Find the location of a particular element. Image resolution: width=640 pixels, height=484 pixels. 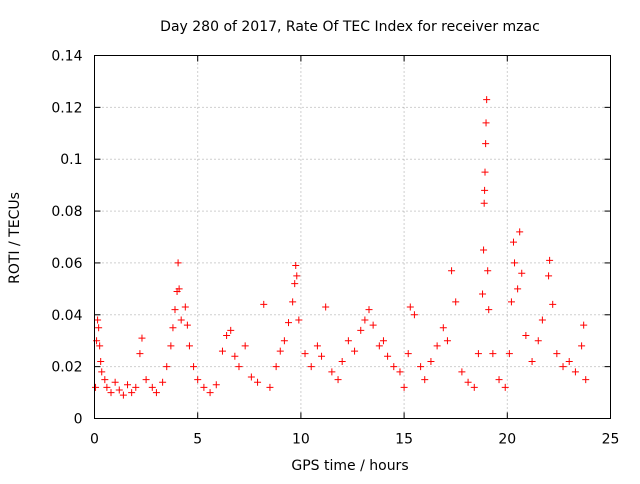

y-tick-label: 0.14 is located at coordinates (66, 57).